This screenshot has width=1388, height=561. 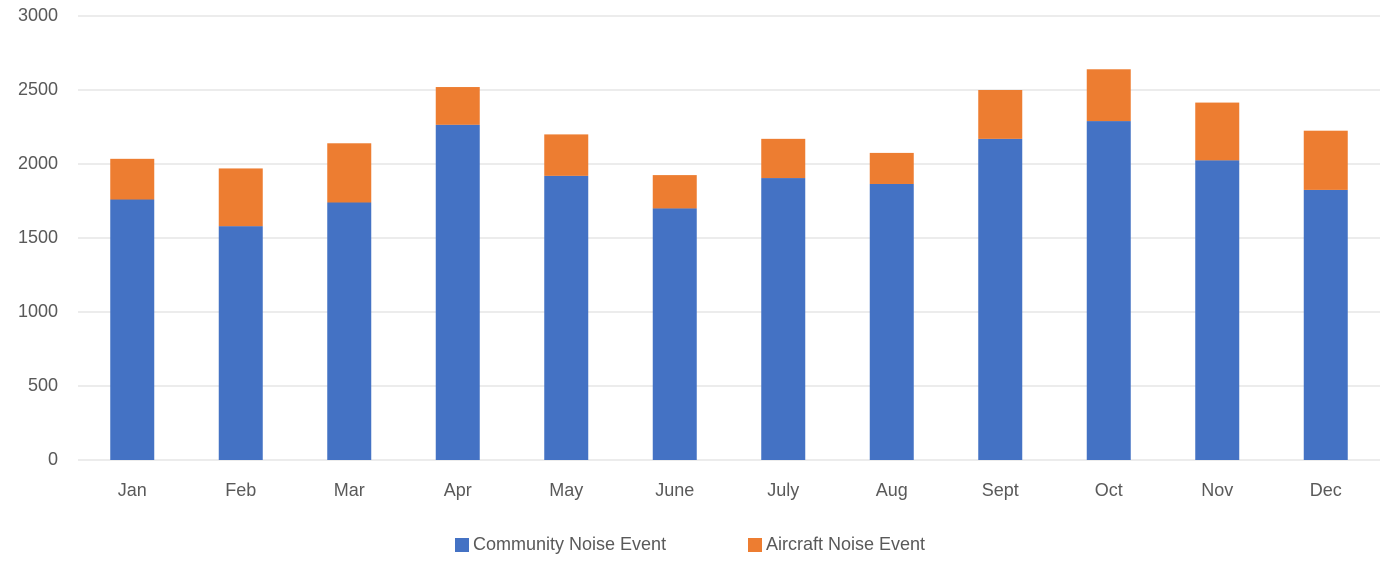 What do you see at coordinates (38, 311) in the screenshot?
I see `y-tick-label: 1000` at bounding box center [38, 311].